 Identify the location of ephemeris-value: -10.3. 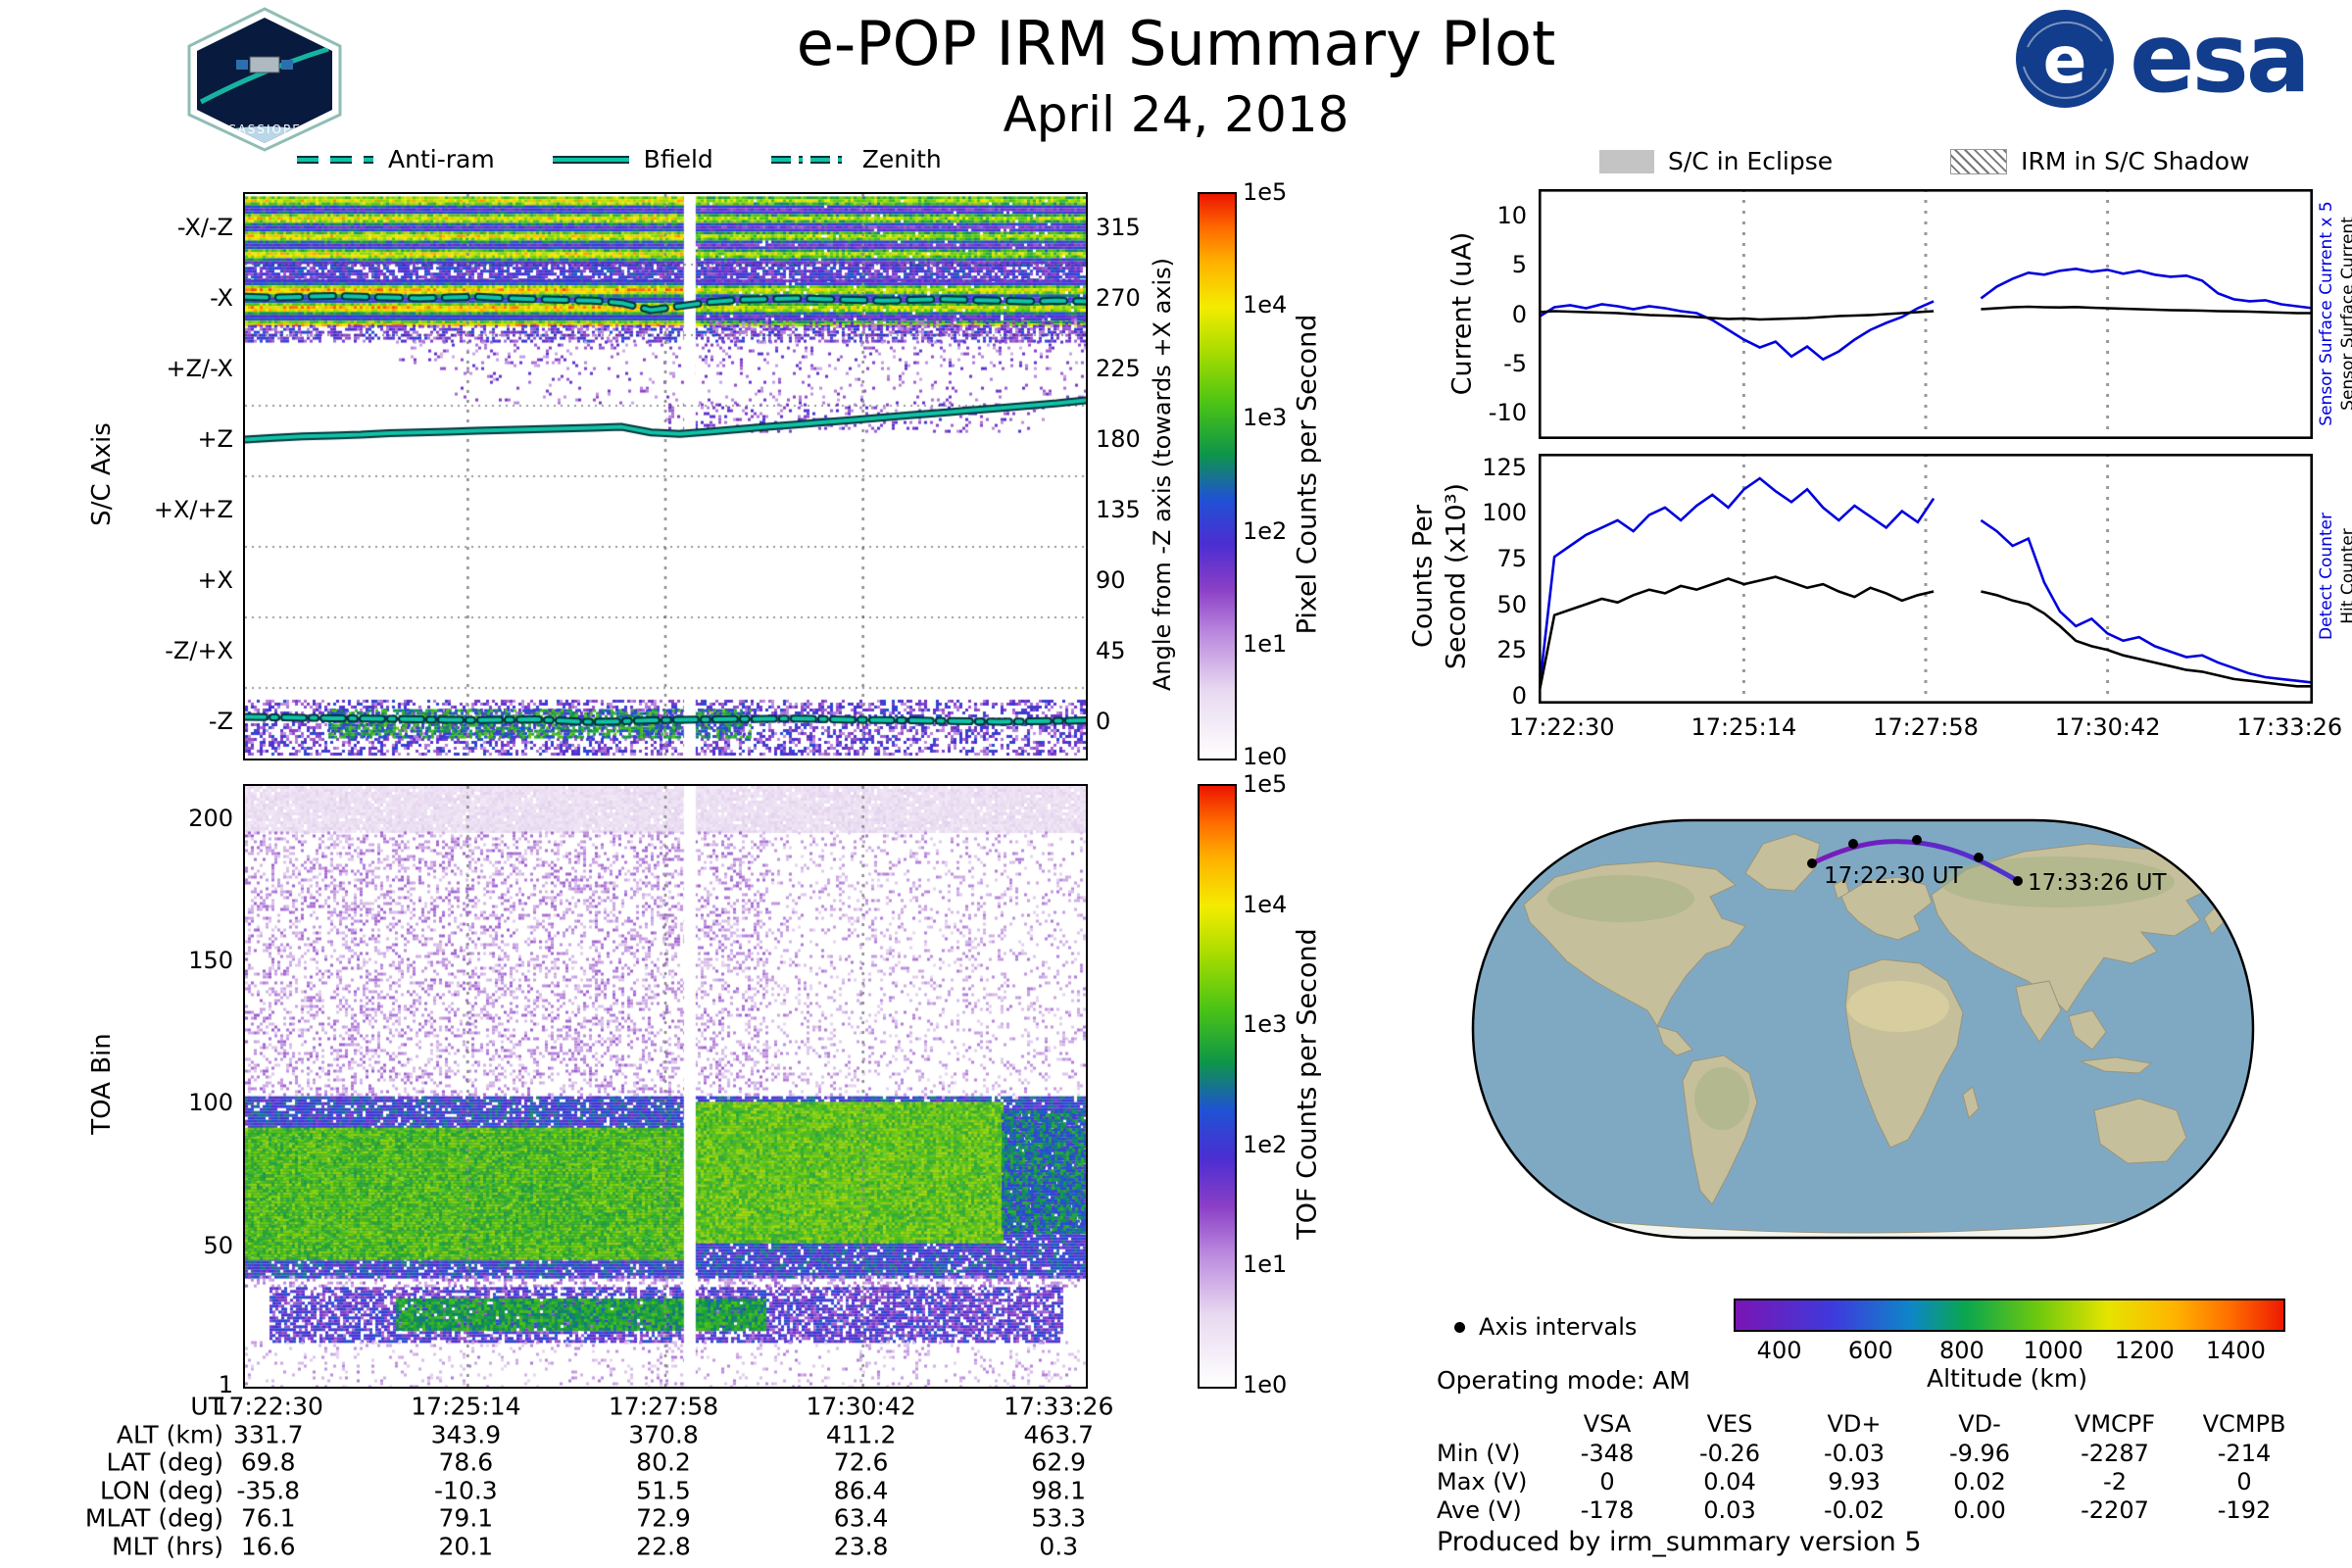
(466, 1490).